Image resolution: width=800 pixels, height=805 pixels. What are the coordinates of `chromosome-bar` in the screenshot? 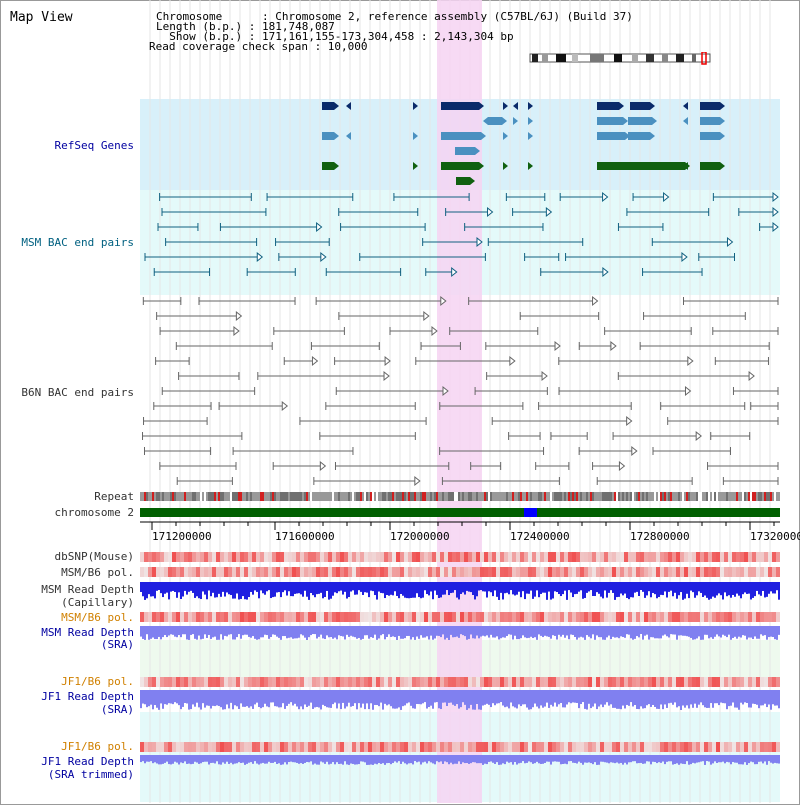 It's located at (460, 512).